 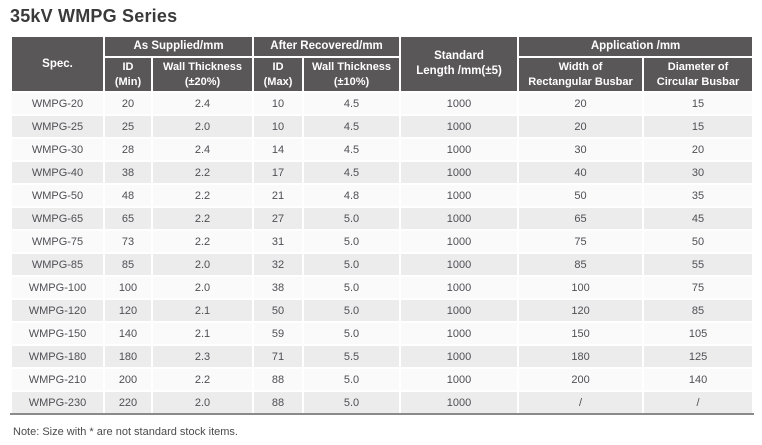 What do you see at coordinates (57, 64) in the screenshot?
I see `col-header-spec: Spec.` at bounding box center [57, 64].